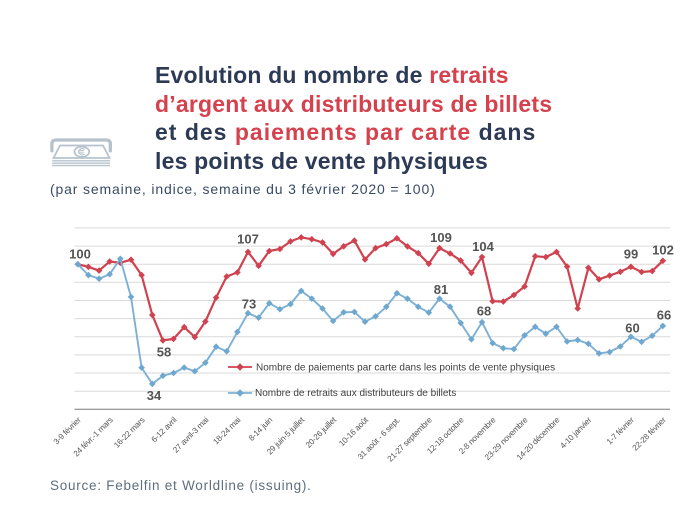 This screenshot has height=526, width=700. What do you see at coordinates (649, 433) in the screenshot?
I see `svg-text: 22-28 février` at bounding box center [649, 433].